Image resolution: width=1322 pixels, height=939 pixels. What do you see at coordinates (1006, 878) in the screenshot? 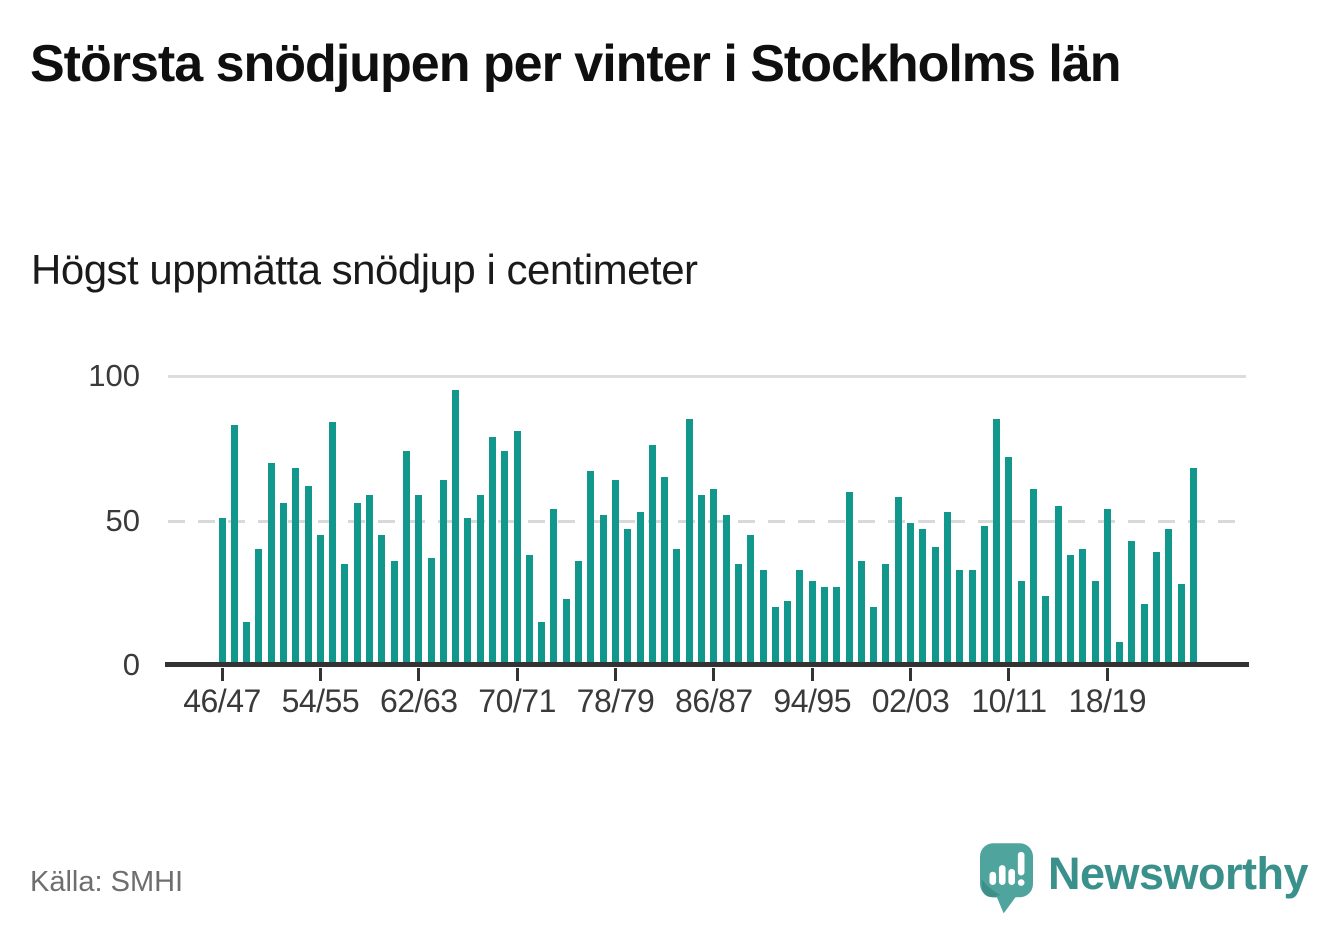
I see `newsworthy-logo-icon` at bounding box center [1006, 878].